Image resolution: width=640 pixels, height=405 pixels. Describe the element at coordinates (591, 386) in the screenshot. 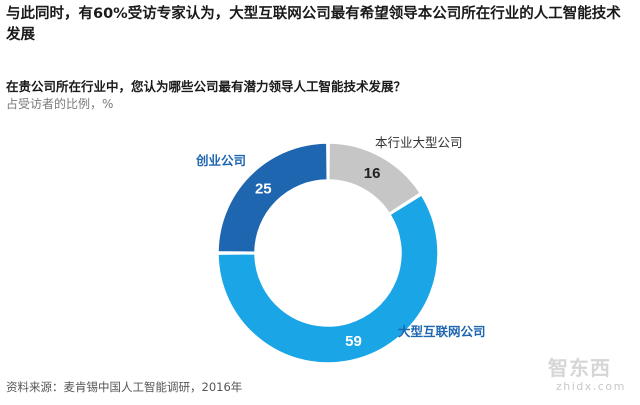

I see `watermark-url: zhidx.com` at that location.